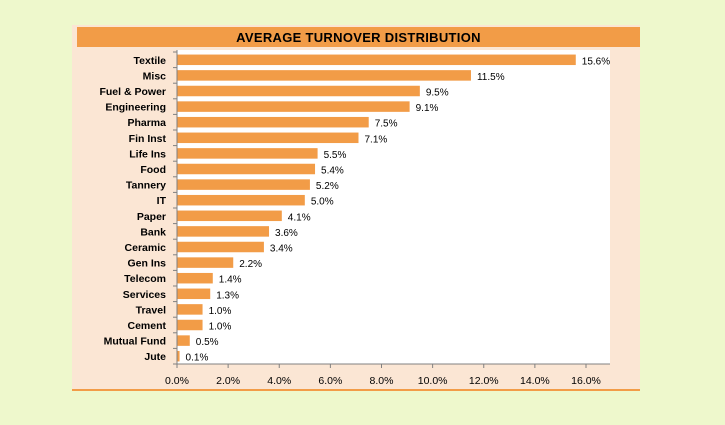 Image resolution: width=725 pixels, height=425 pixels. Describe the element at coordinates (227, 295) in the screenshot. I see `data-label: 1.3%` at that location.